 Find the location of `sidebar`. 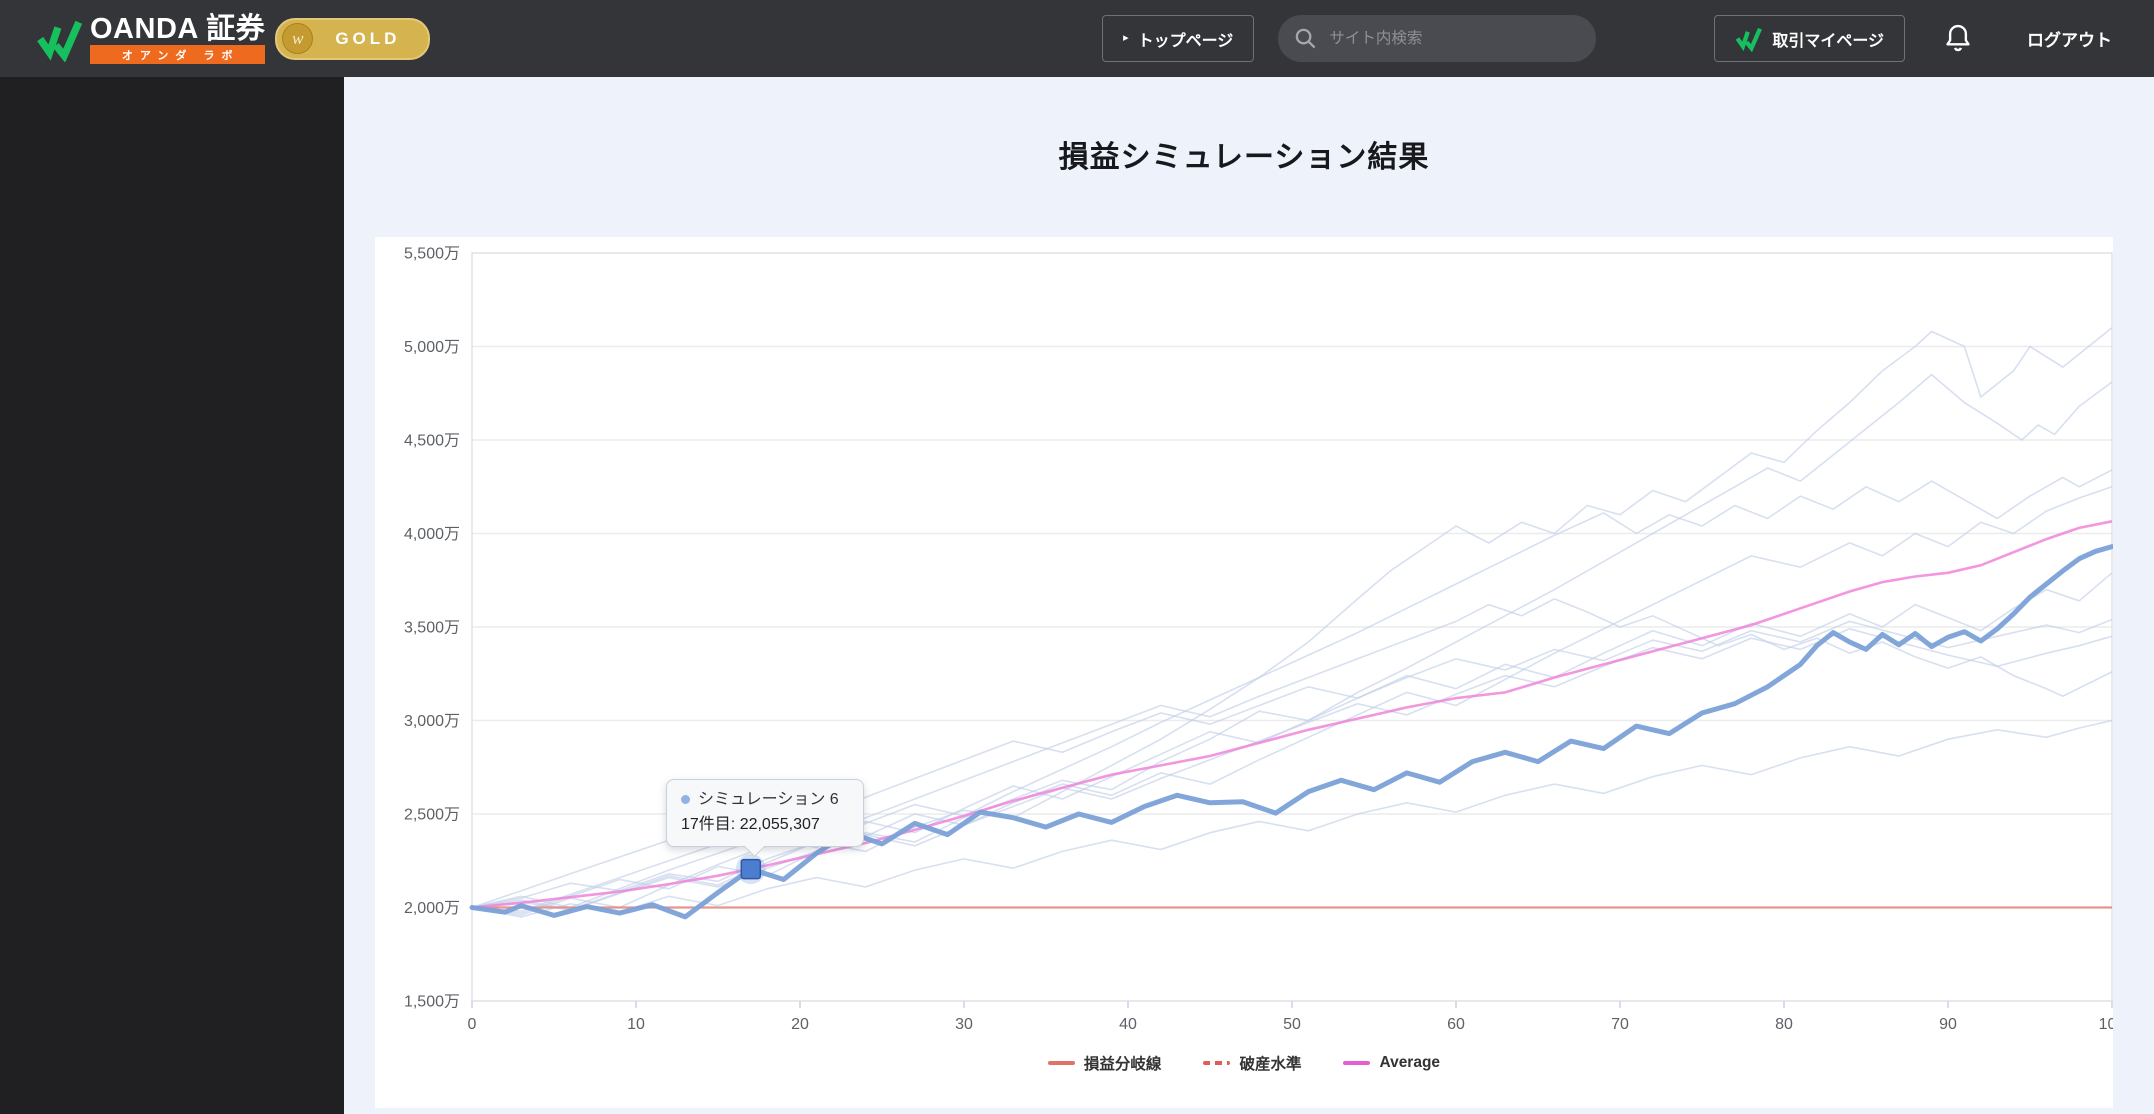

sidebar is located at coordinates (172, 595).